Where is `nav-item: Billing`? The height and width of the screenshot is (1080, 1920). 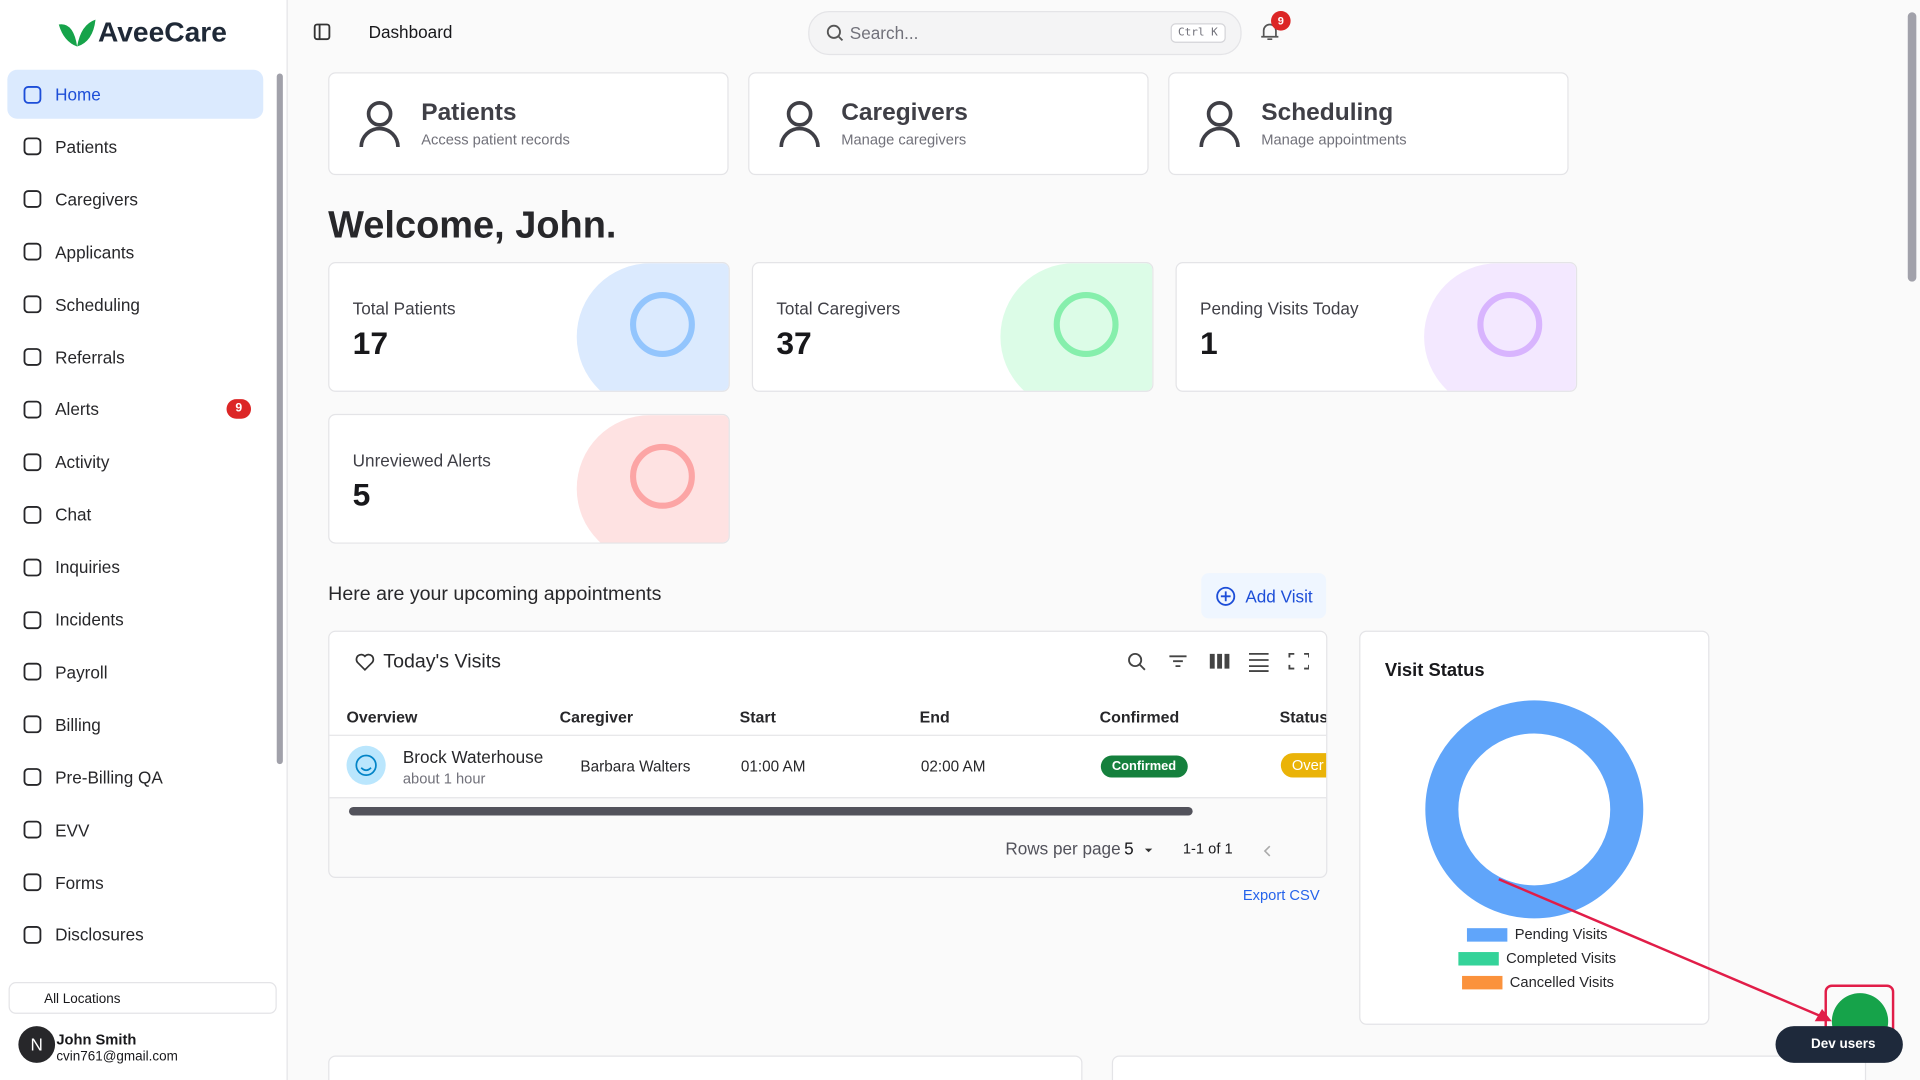 nav-item: Billing is located at coordinates (135, 724).